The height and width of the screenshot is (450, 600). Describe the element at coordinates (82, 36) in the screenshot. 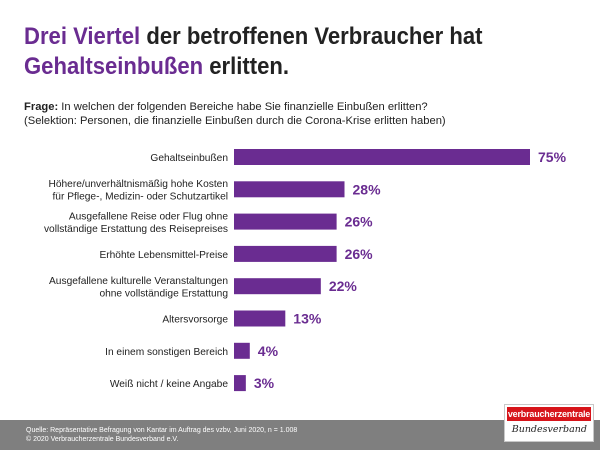

I see `title-accent-1: Drei Viertel` at that location.